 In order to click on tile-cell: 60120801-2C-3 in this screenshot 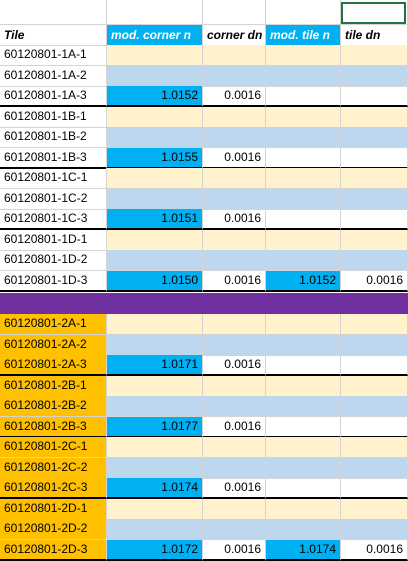, I will do `click(53, 488)`.